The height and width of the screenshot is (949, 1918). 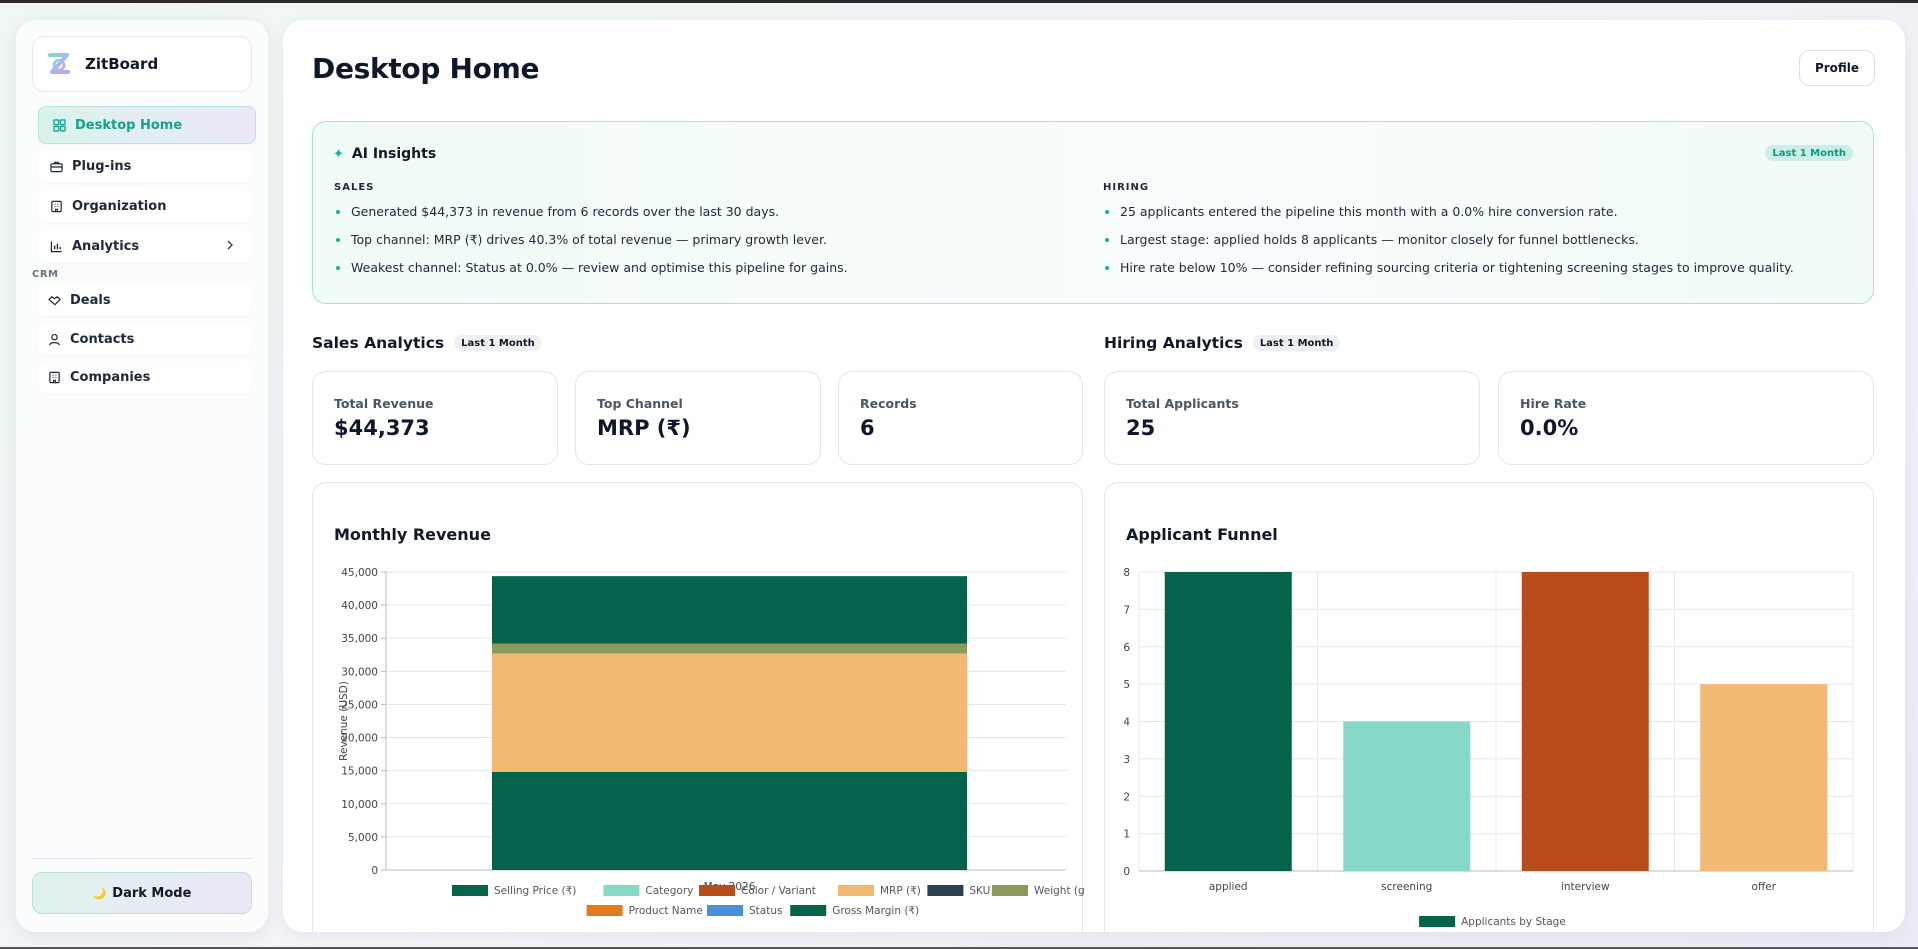 I want to click on app-name: ZitBoard, so click(x=122, y=64).